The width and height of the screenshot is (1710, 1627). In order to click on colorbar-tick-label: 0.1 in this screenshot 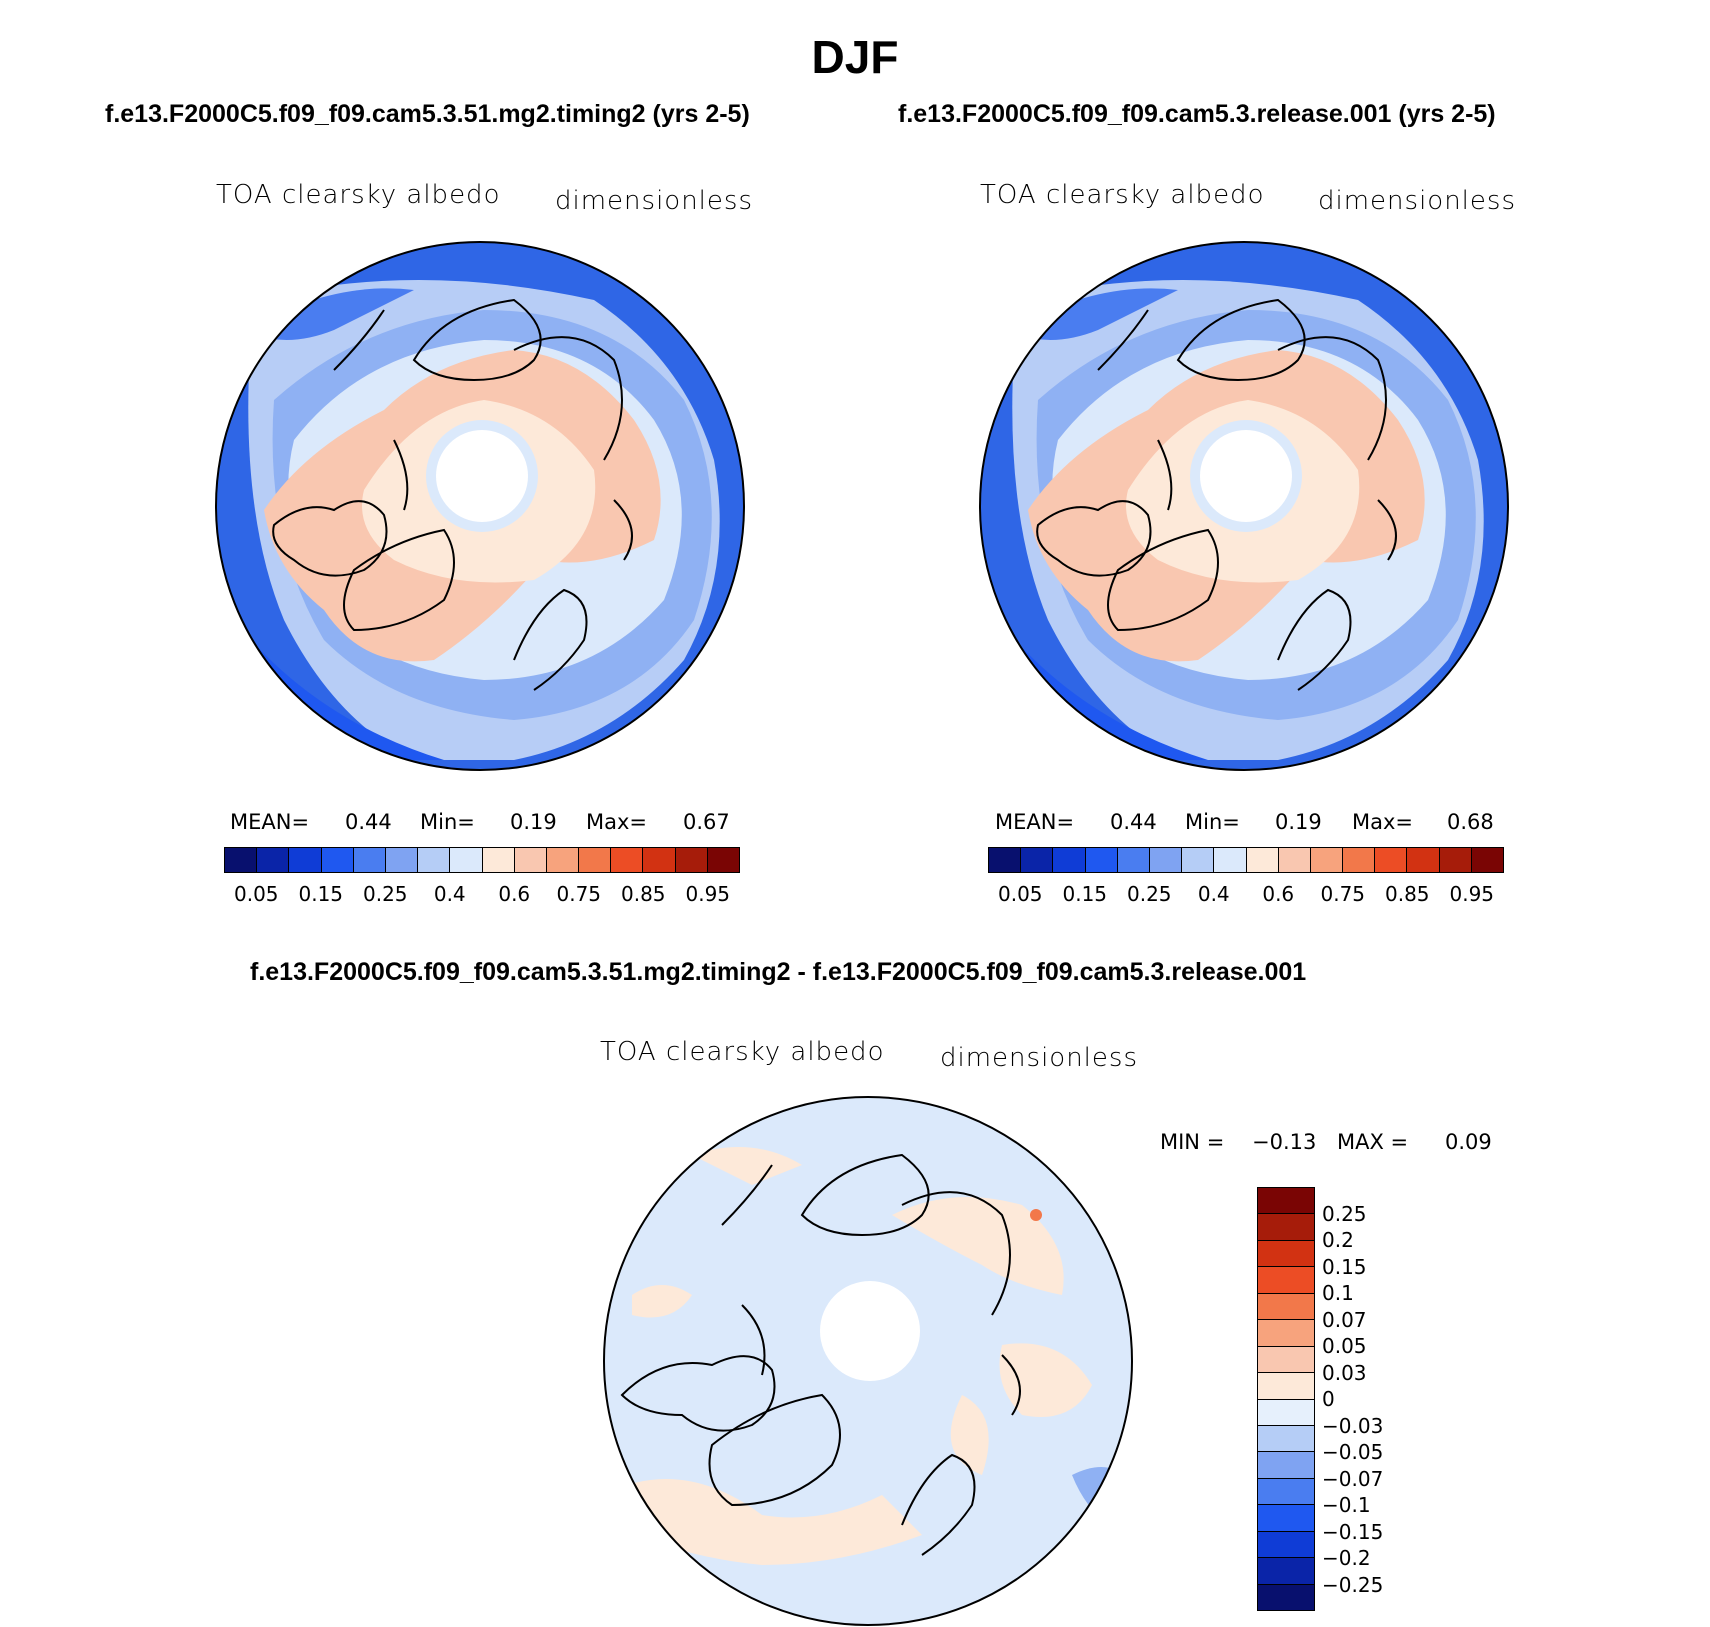, I will do `click(1338, 1293)`.